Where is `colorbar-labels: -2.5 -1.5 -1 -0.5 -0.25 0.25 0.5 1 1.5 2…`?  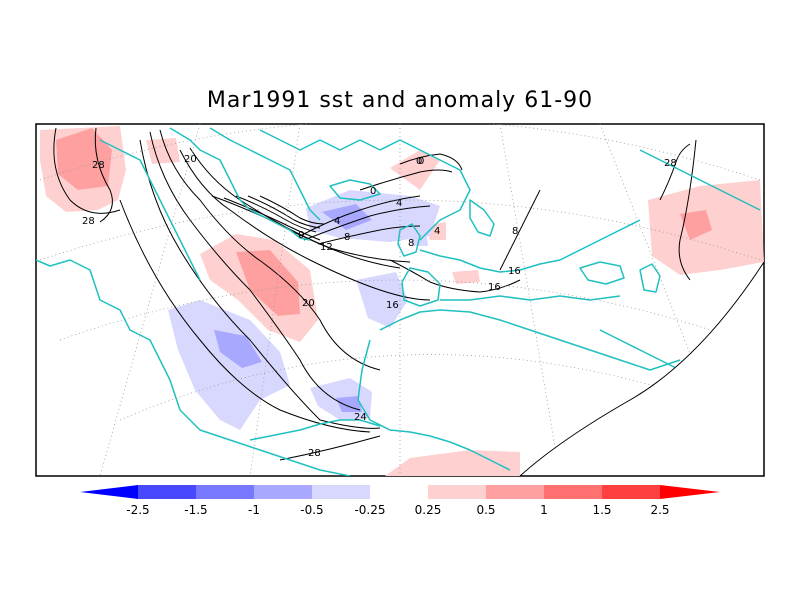 colorbar-labels: -2.5 -1.5 -1 -0.5 -0.25 0.25 0.5 1 1.5 2… is located at coordinates (397, 510).